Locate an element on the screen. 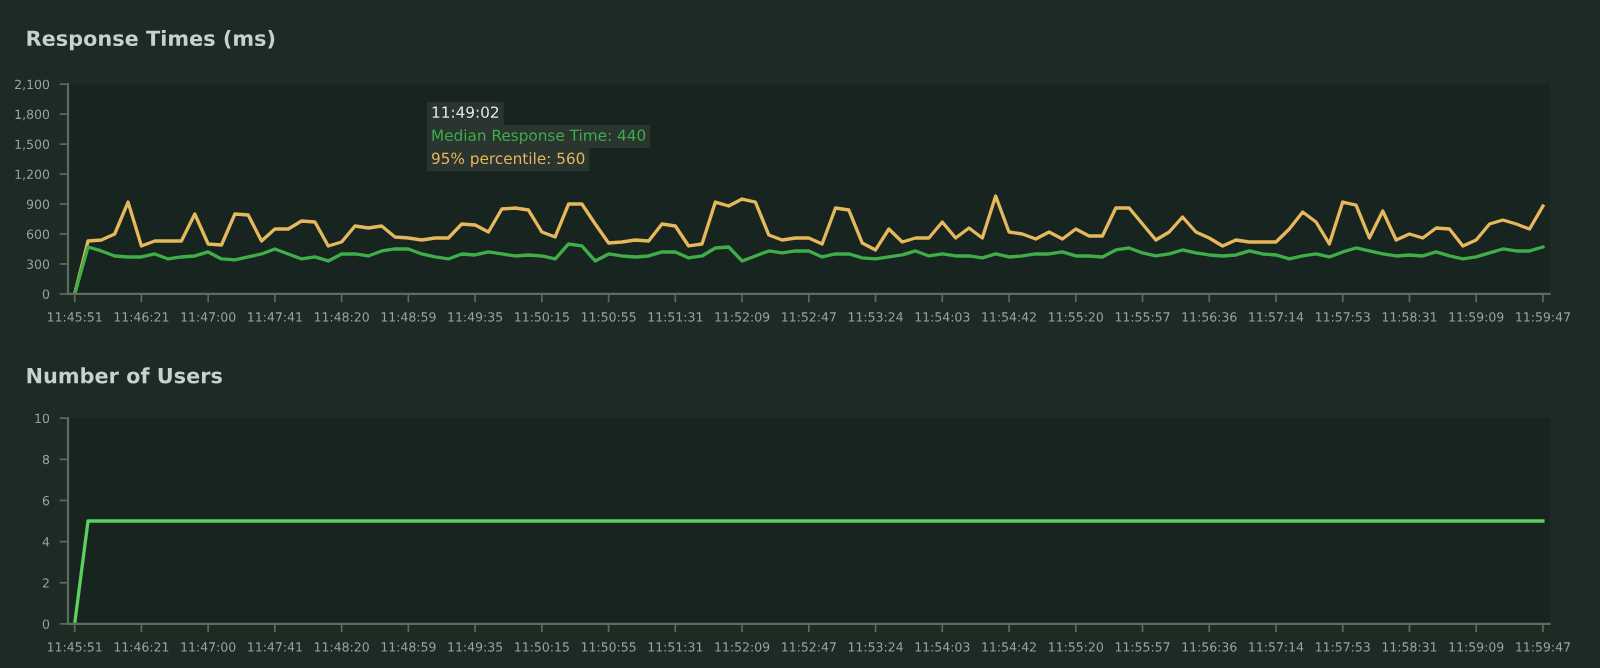  chart-title: Number of Users is located at coordinates (124, 375).